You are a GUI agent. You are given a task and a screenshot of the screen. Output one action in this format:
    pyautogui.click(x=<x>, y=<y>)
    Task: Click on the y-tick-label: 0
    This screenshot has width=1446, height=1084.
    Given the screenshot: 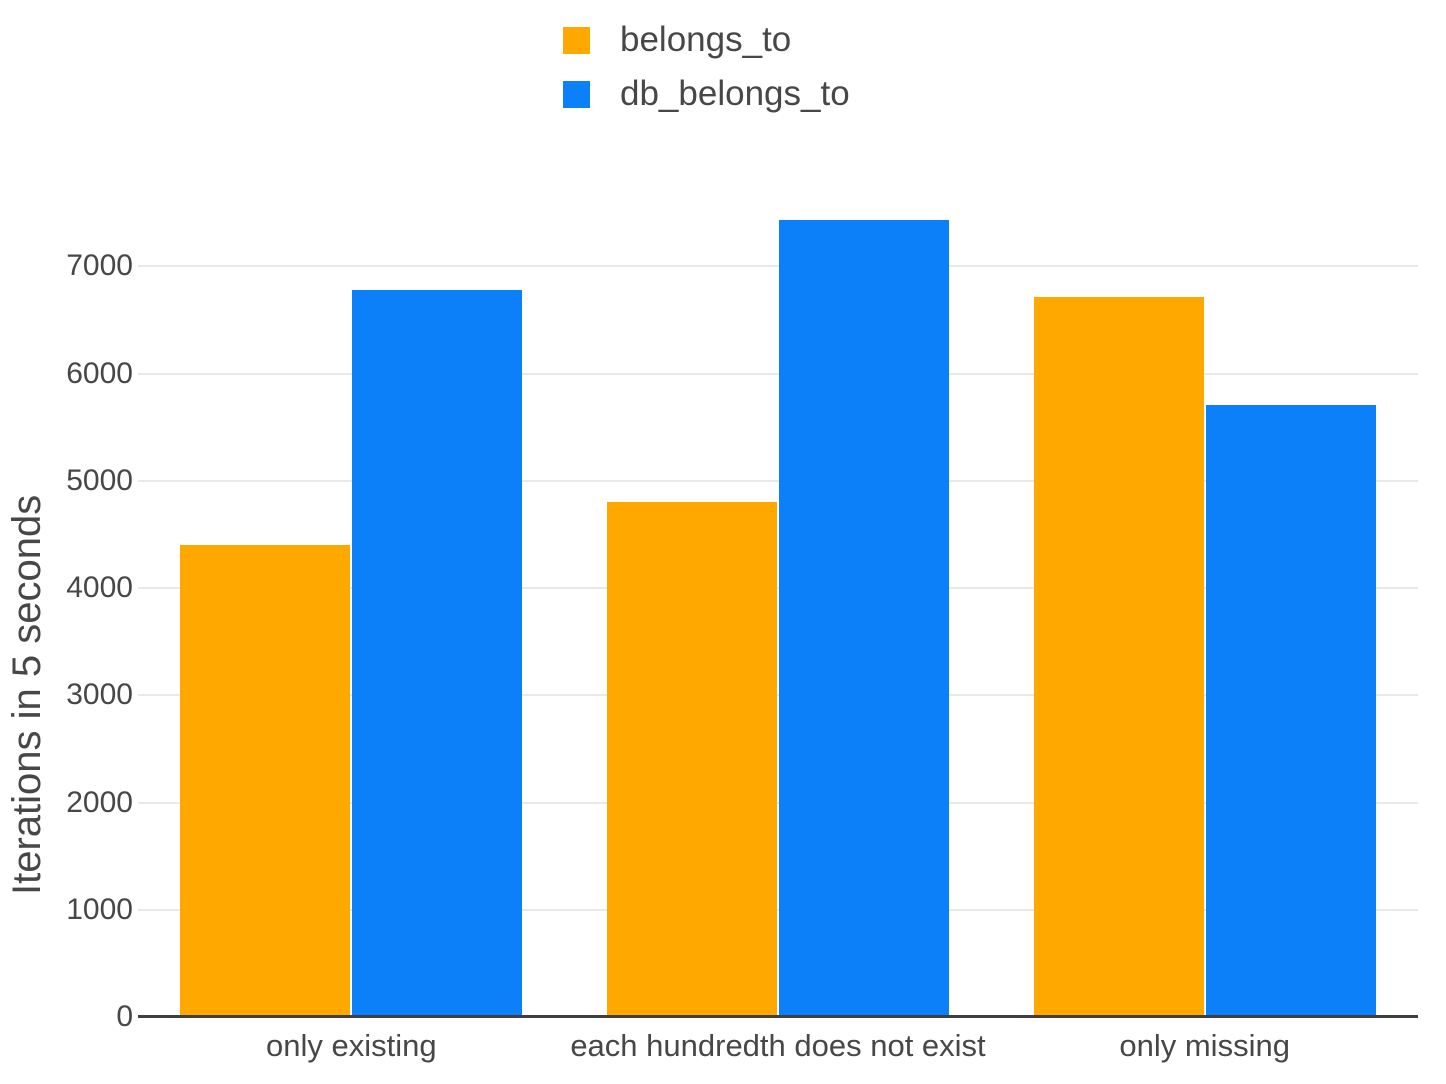 What is the action you would take?
    pyautogui.click(x=124, y=1016)
    